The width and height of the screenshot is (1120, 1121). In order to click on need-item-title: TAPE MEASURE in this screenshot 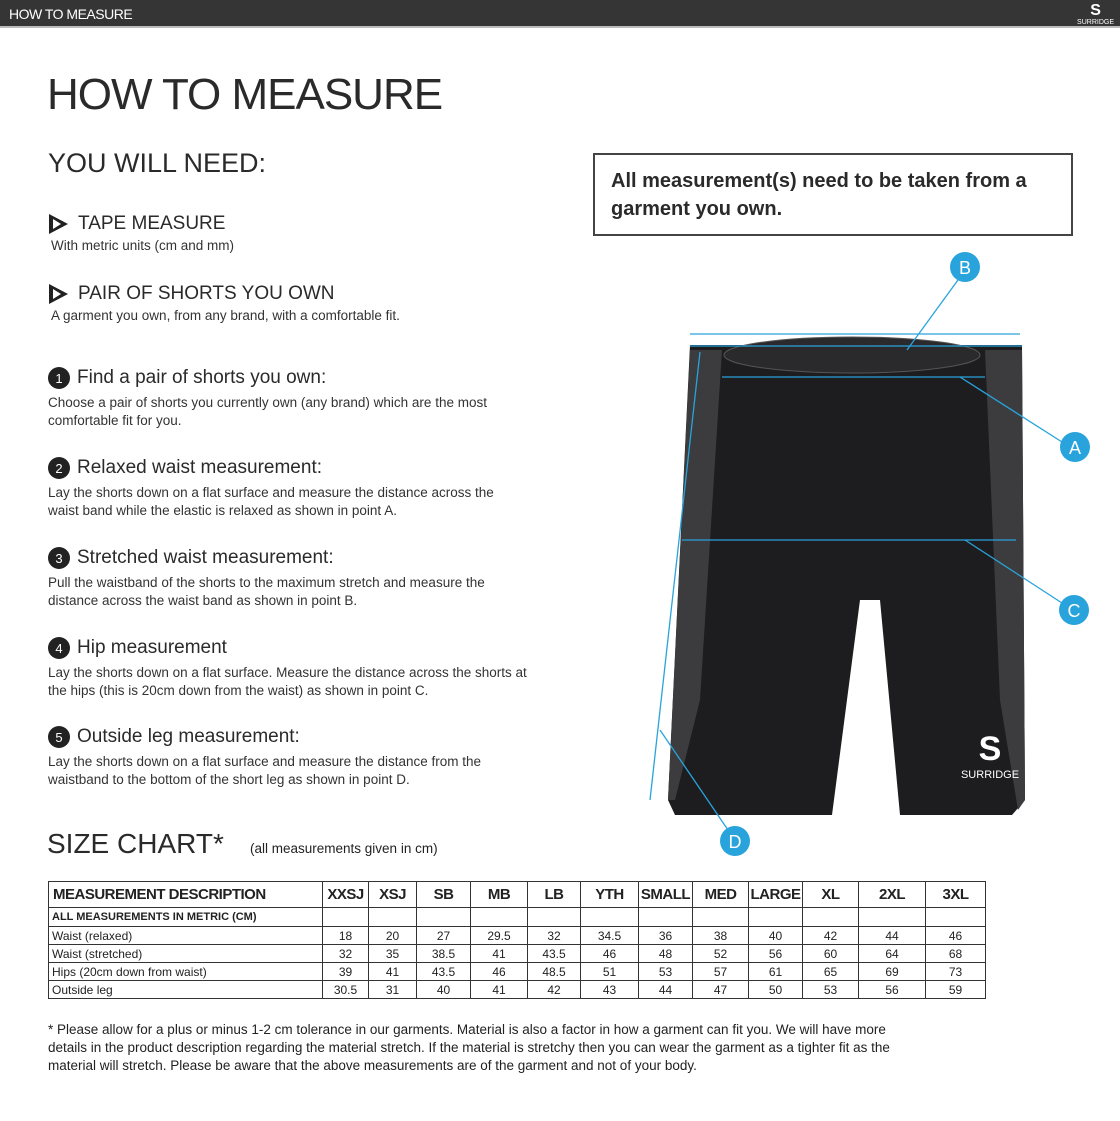, I will do `click(152, 223)`.